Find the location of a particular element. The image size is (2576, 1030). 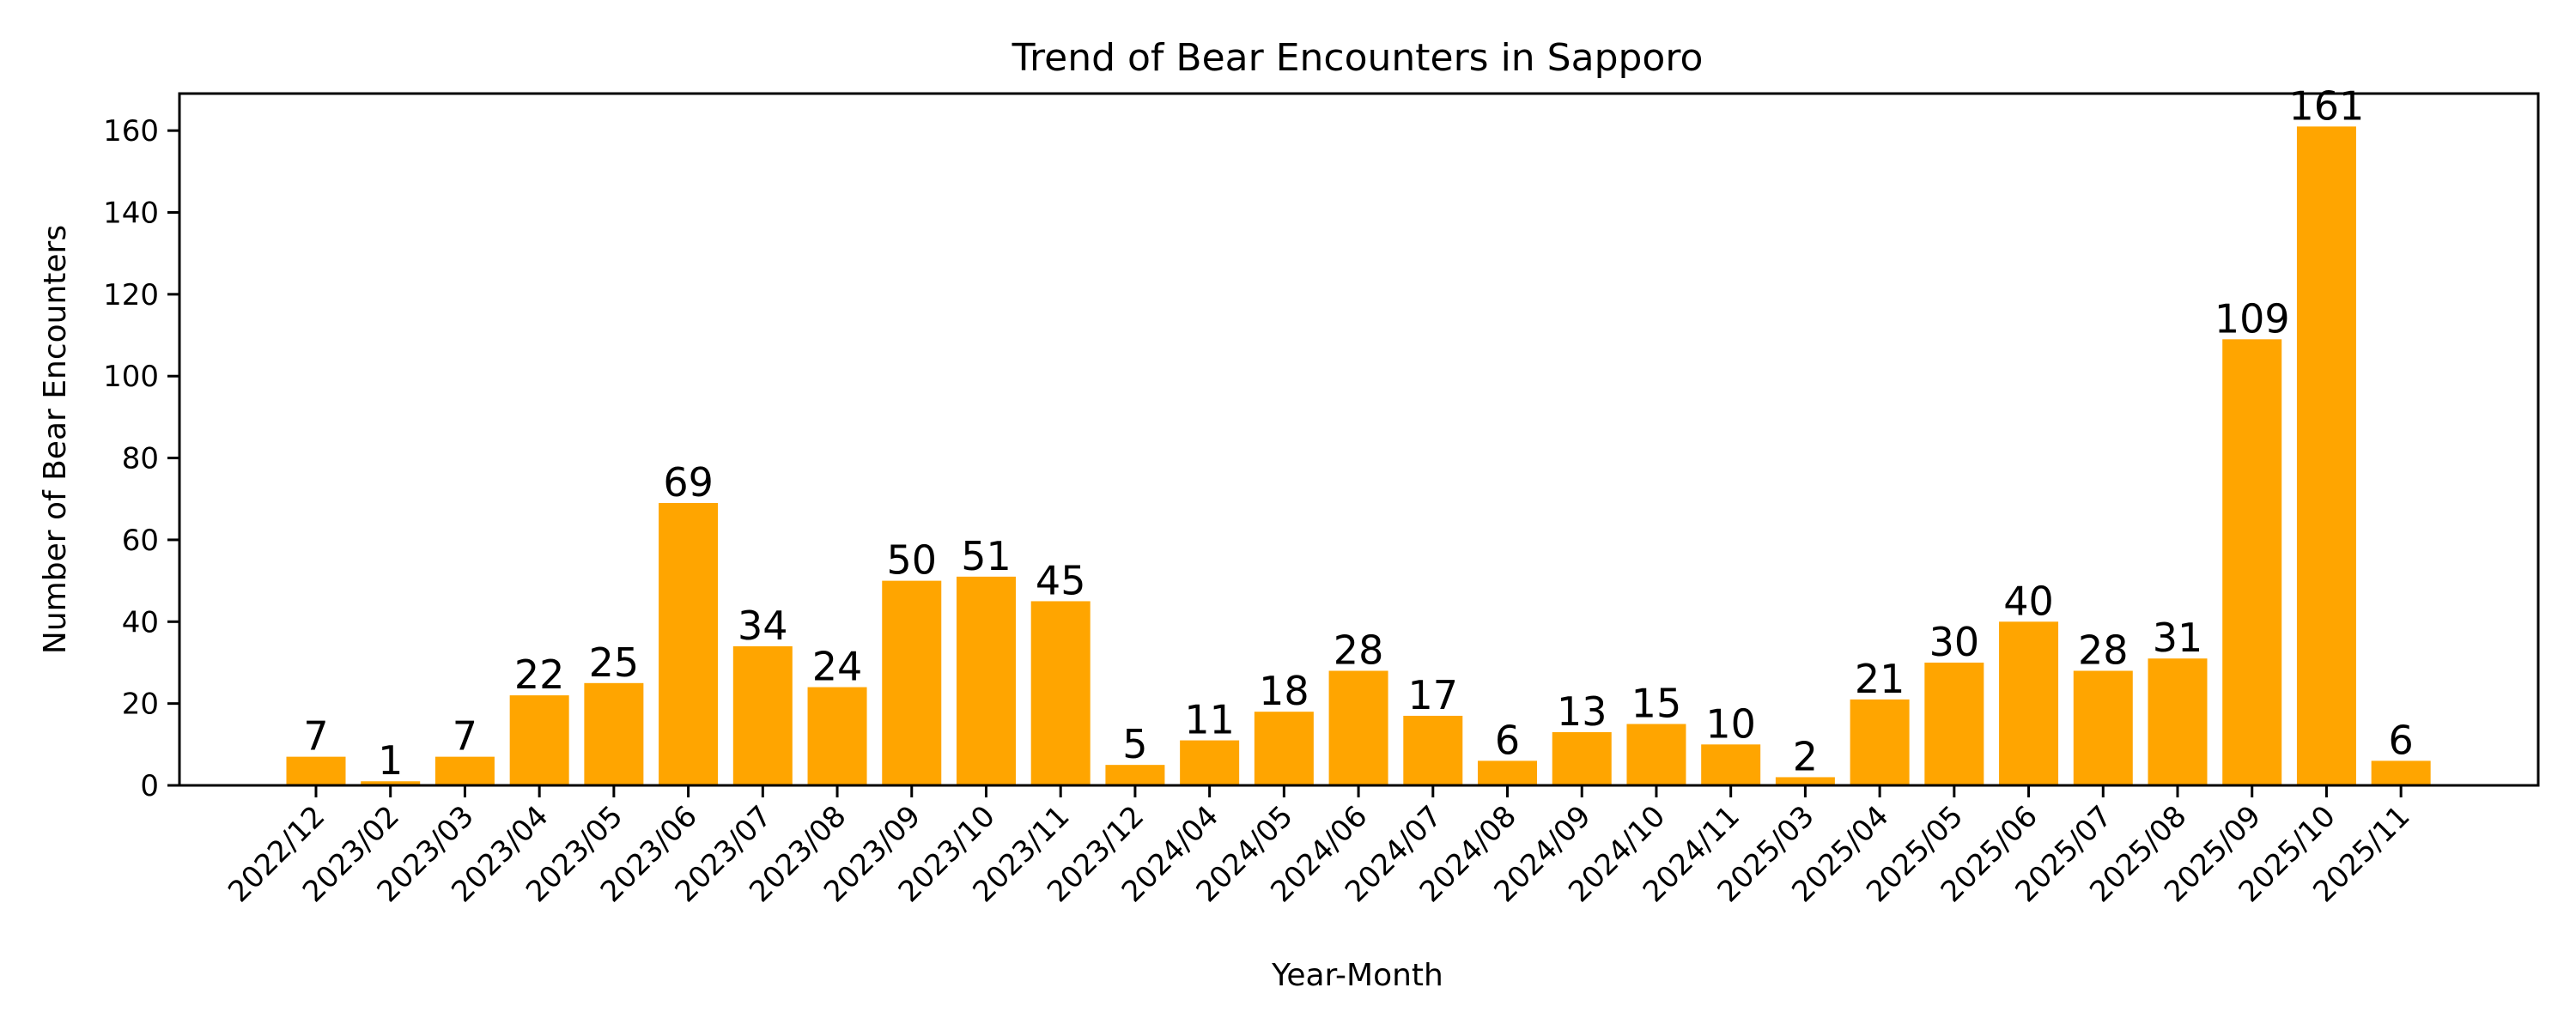

y-tick-label: 140 is located at coordinates (131, 214).